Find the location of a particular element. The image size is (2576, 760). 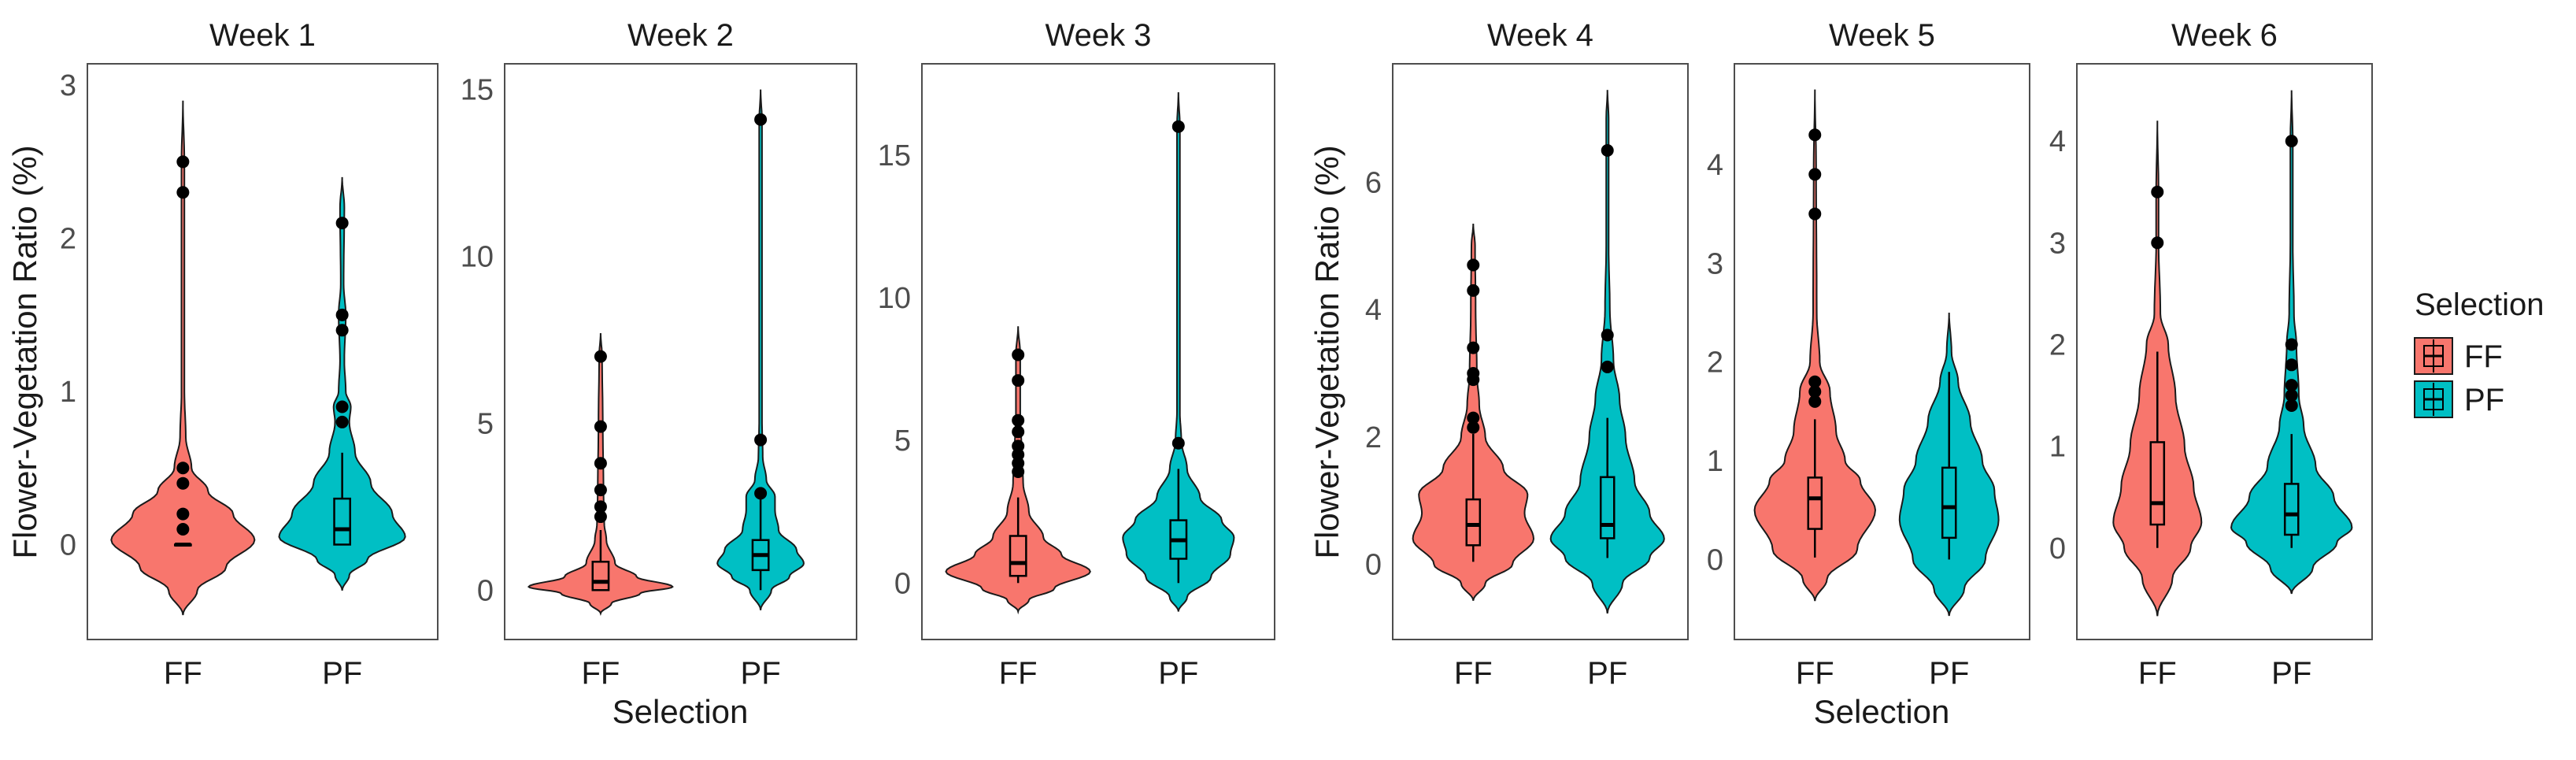

y-axis-title: Flower-Vegetation Ratio (%) is located at coordinates (1326, 351).